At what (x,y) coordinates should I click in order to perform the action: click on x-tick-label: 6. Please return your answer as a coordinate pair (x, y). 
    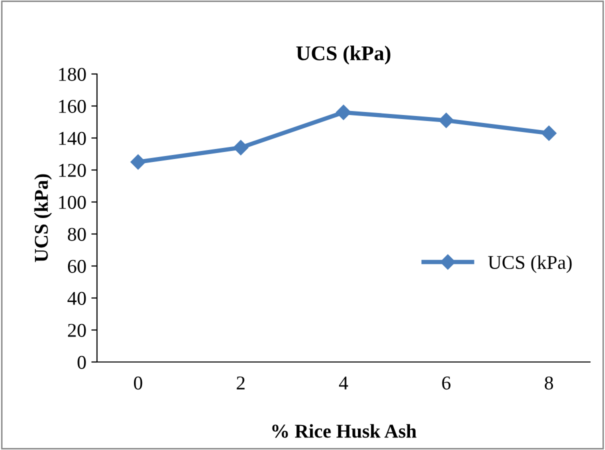
    Looking at the image, I should click on (446, 383).